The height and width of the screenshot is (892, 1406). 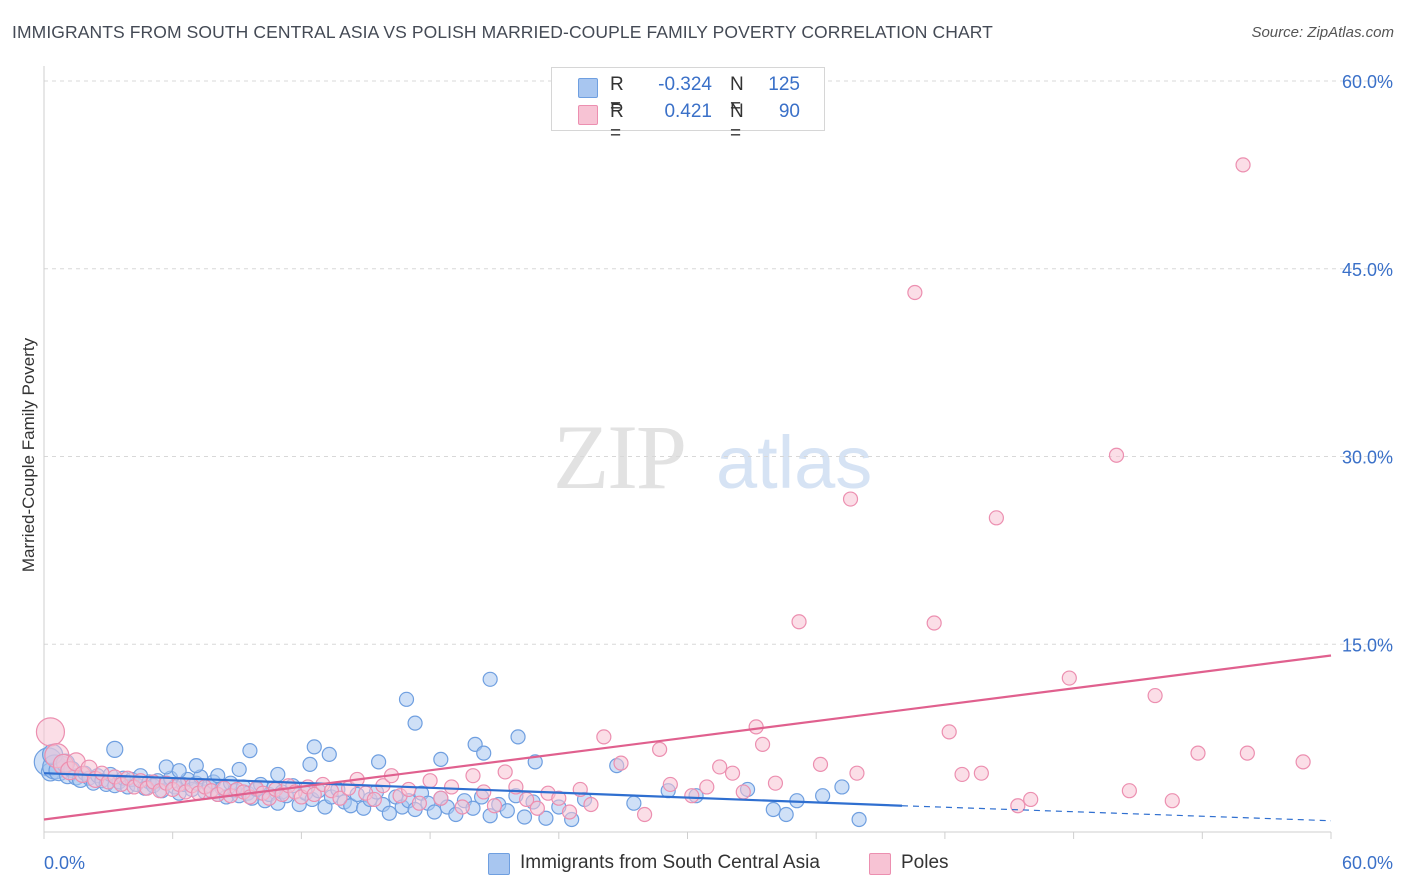 I want to click on x-tick-label: 0.0%, so click(x=64, y=863).